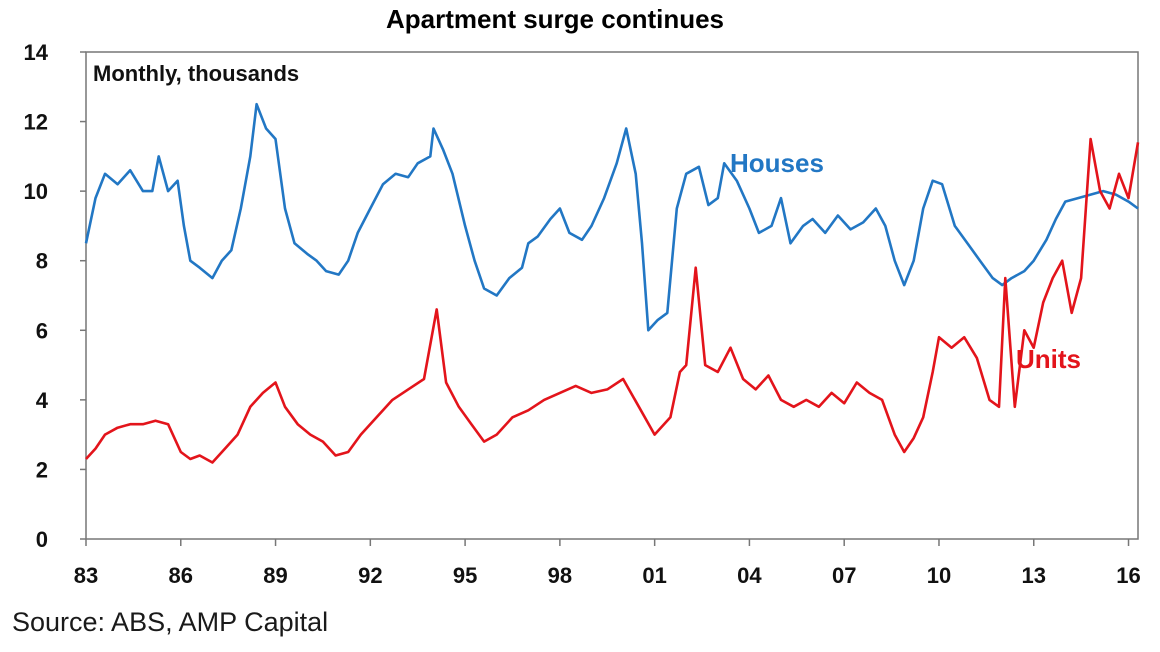 The height and width of the screenshot is (652, 1160). I want to click on units-series-label: Units, so click(1048, 359).